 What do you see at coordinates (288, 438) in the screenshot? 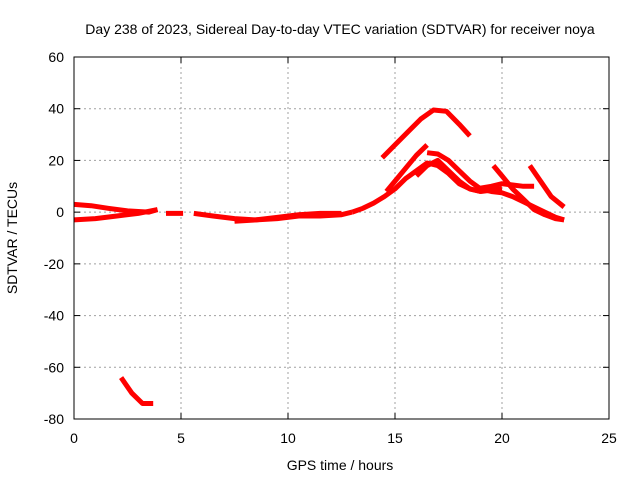
I see `x-tick-label: 10` at bounding box center [288, 438].